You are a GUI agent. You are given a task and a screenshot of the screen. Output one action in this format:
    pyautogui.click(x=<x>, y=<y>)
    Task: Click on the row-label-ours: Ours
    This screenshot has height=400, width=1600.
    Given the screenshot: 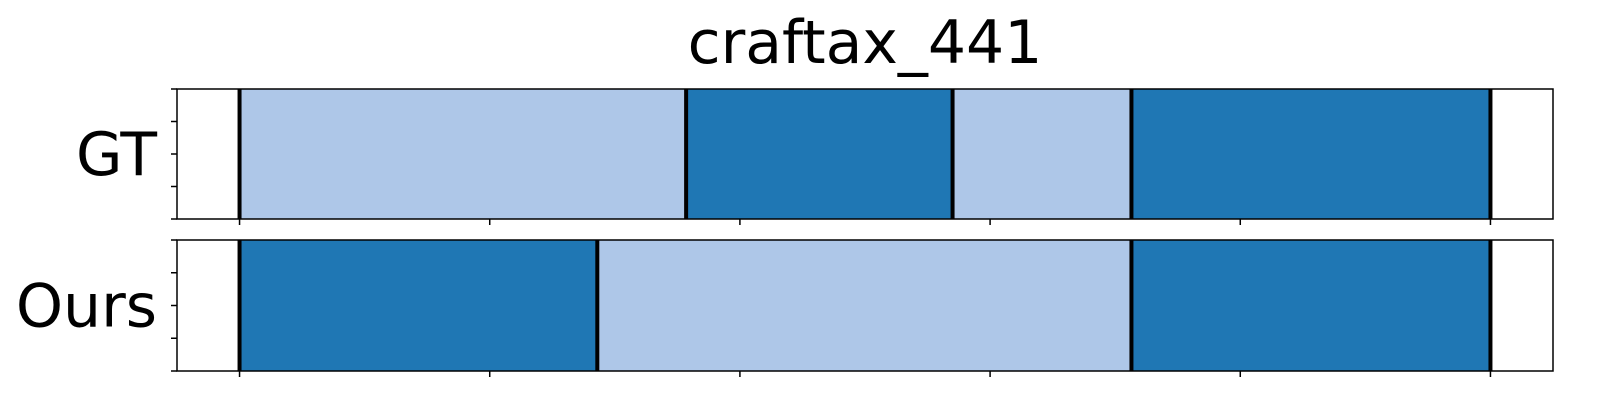 What is the action you would take?
    pyautogui.click(x=86, y=307)
    